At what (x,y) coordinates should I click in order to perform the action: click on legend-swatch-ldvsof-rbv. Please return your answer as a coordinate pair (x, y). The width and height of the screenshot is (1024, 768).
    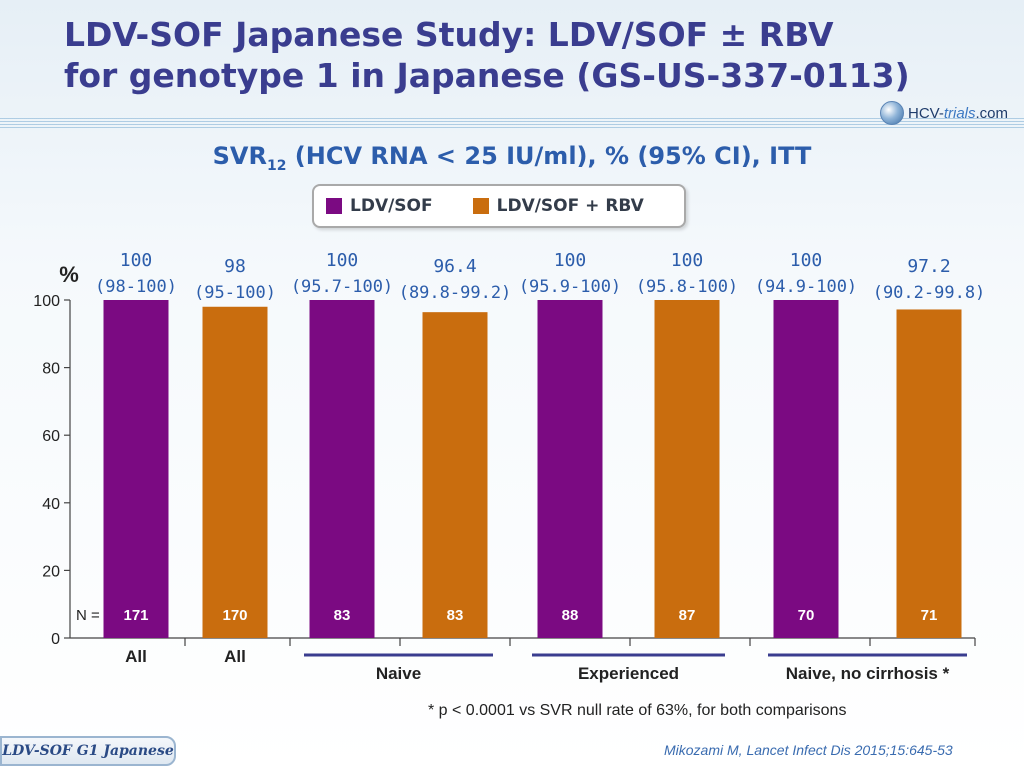
    Looking at the image, I should click on (480, 206).